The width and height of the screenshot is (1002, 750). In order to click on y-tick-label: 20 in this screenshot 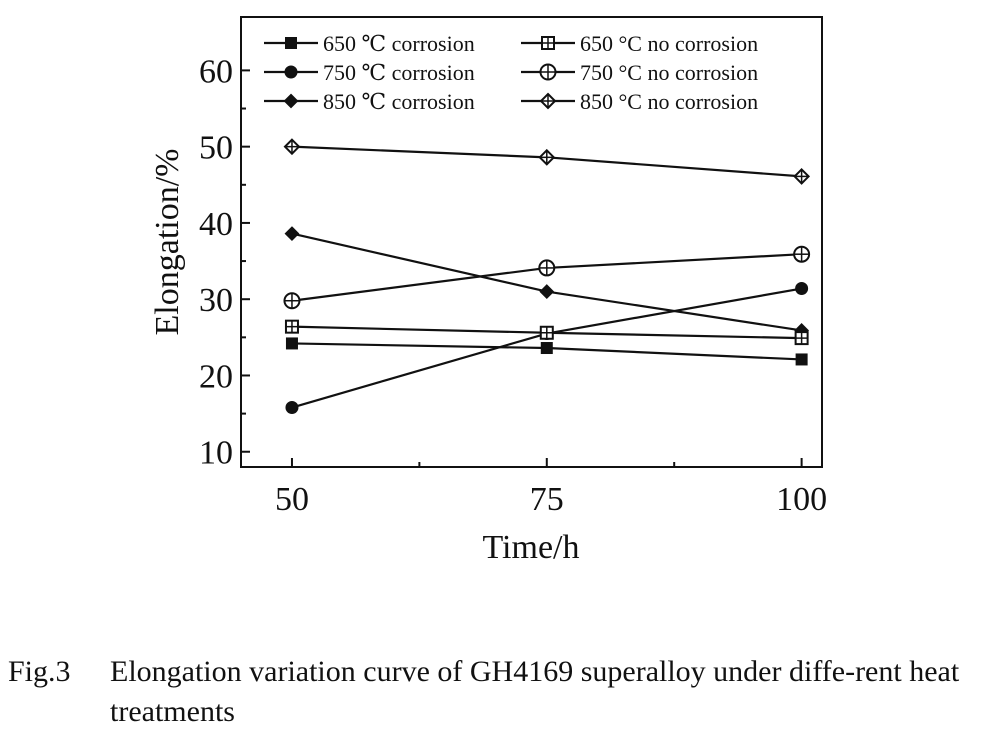, I will do `click(216, 376)`.